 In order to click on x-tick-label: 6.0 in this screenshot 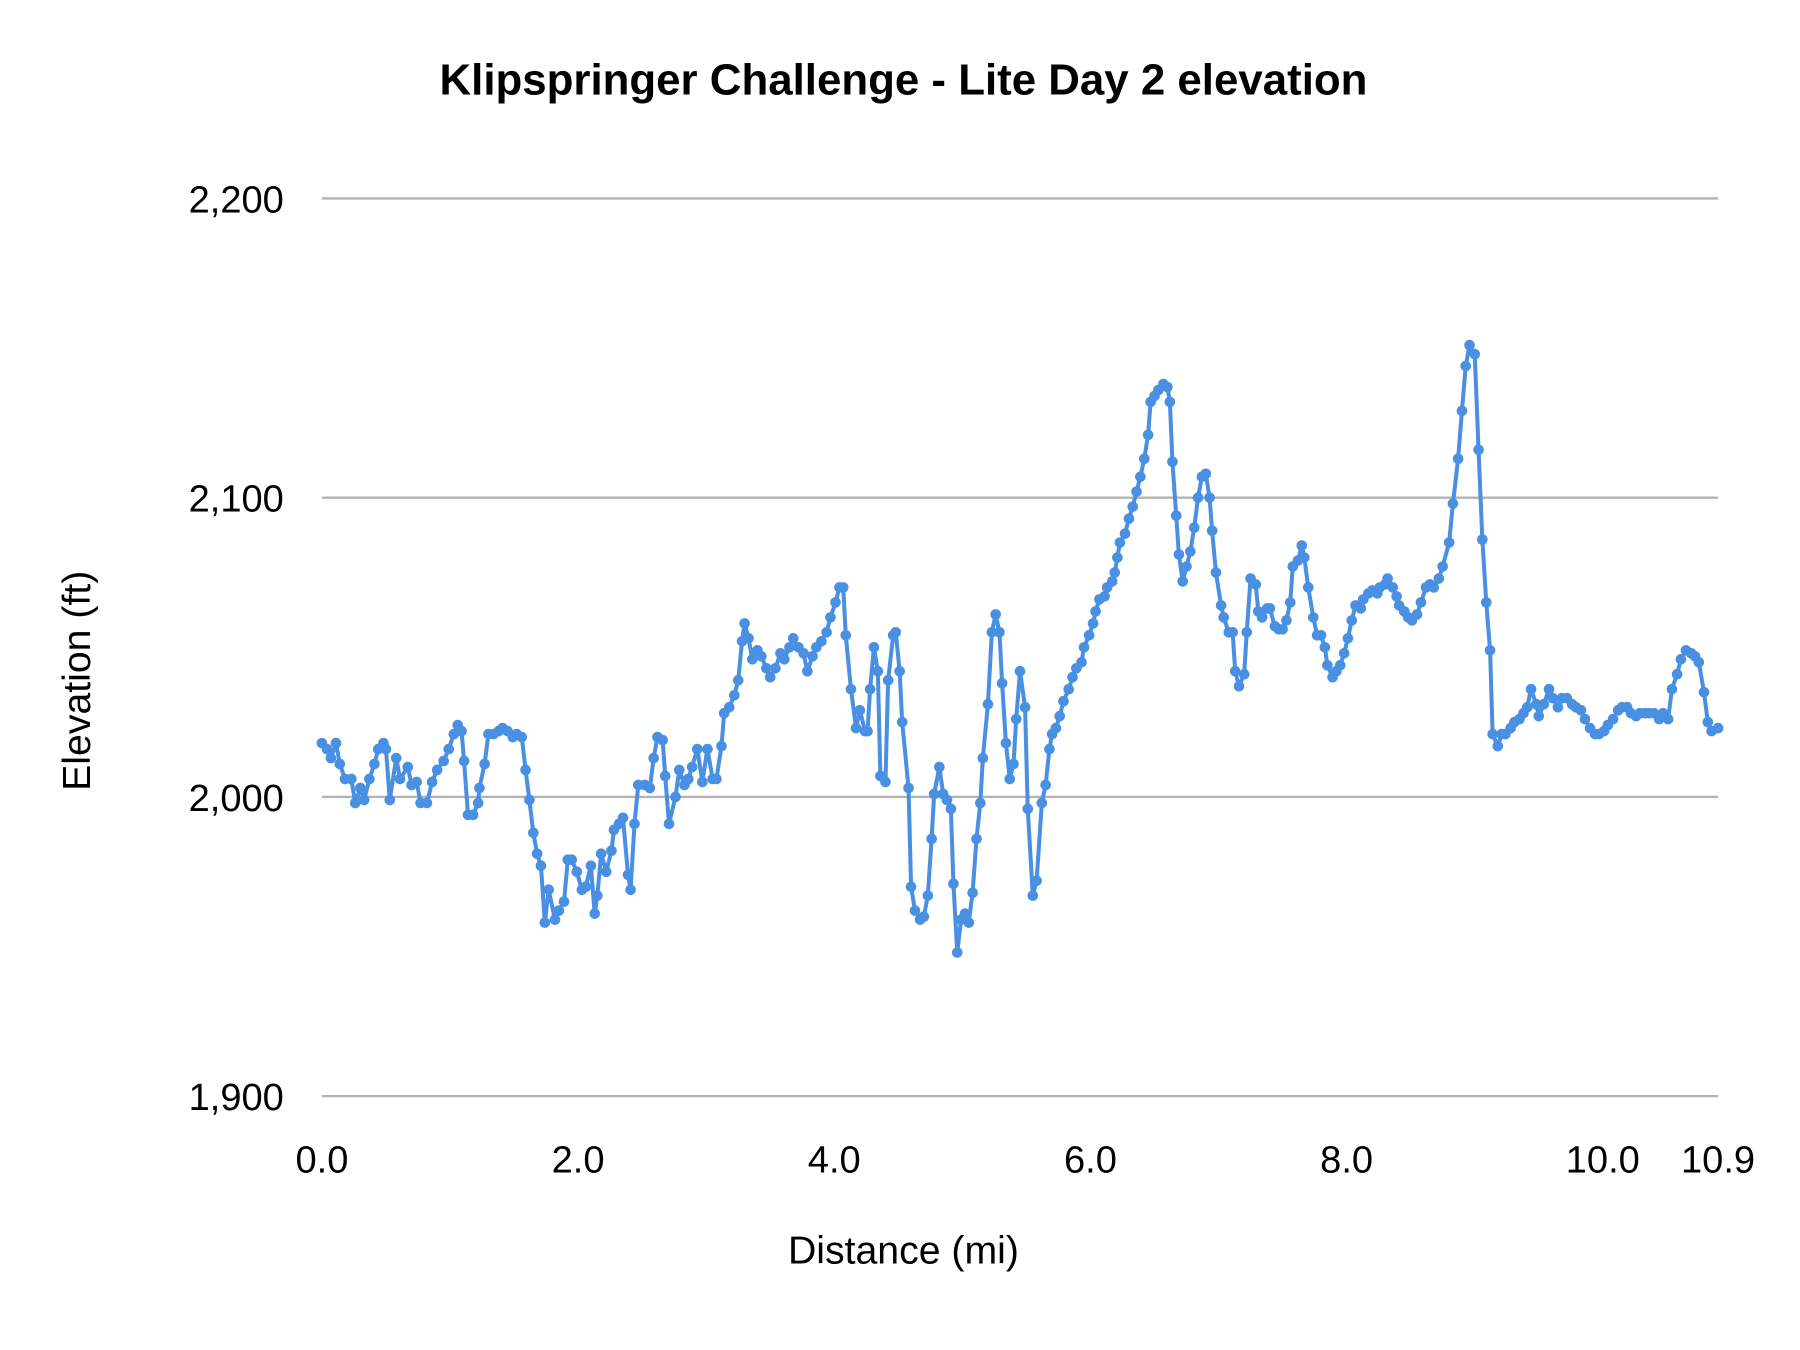, I will do `click(1090, 1160)`.